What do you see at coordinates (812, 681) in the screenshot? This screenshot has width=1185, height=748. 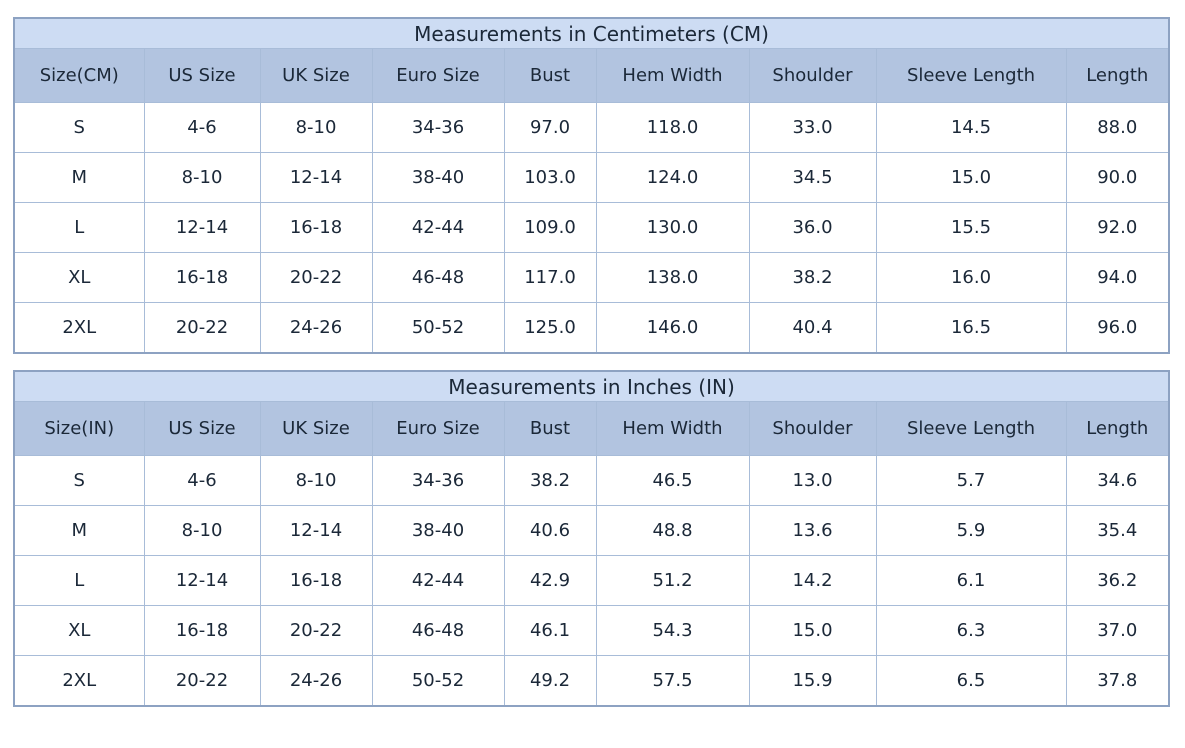 I see `table-cell: 15.9` at bounding box center [812, 681].